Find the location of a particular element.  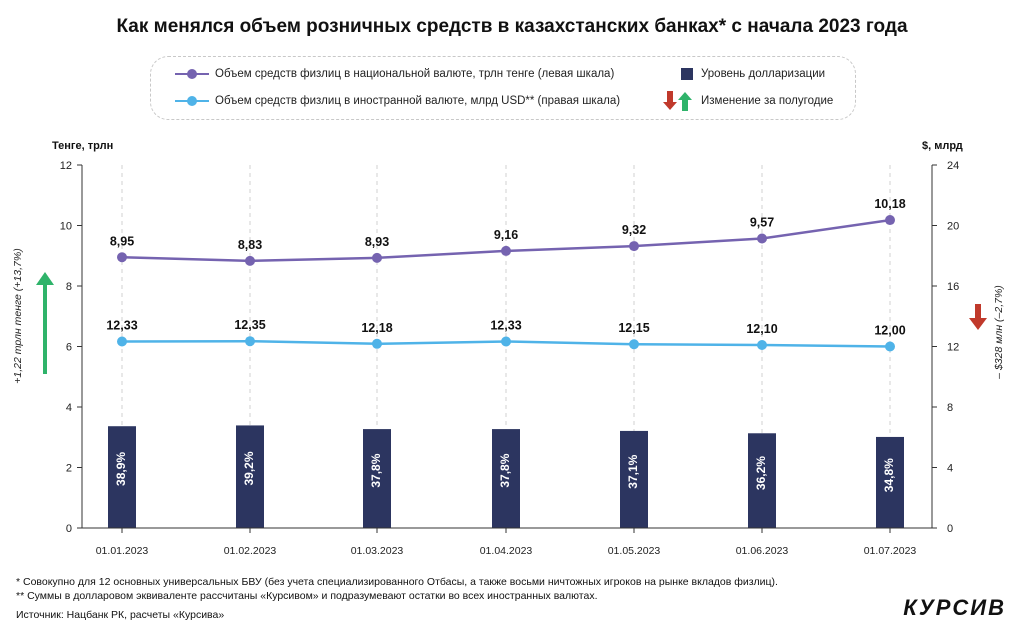

legend-square-icon is located at coordinates (687, 74).